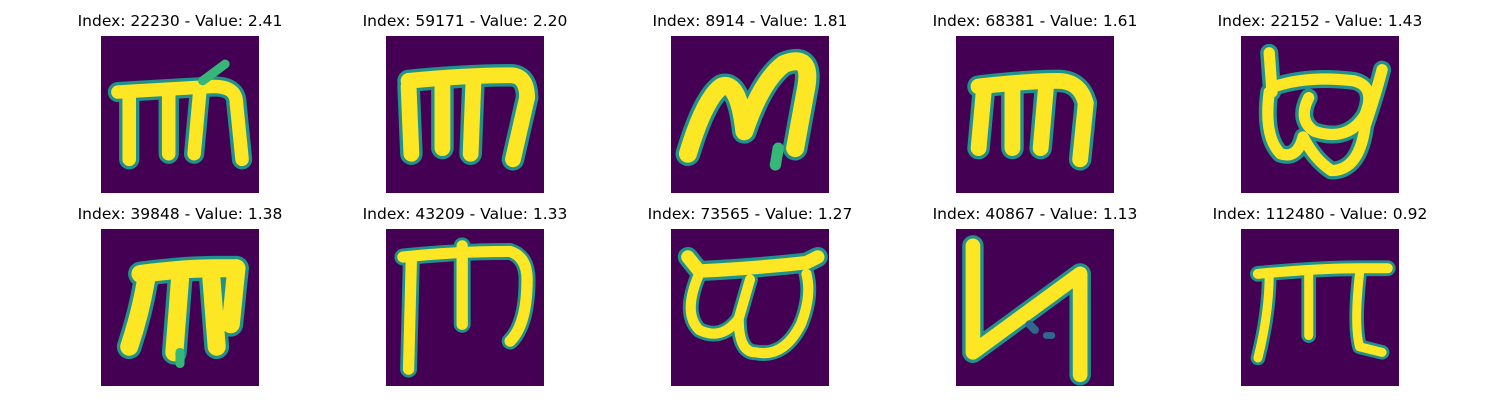 The height and width of the screenshot is (400, 1500). I want to click on panel: Index: 39848 - Value: 1.38, so click(180, 294).